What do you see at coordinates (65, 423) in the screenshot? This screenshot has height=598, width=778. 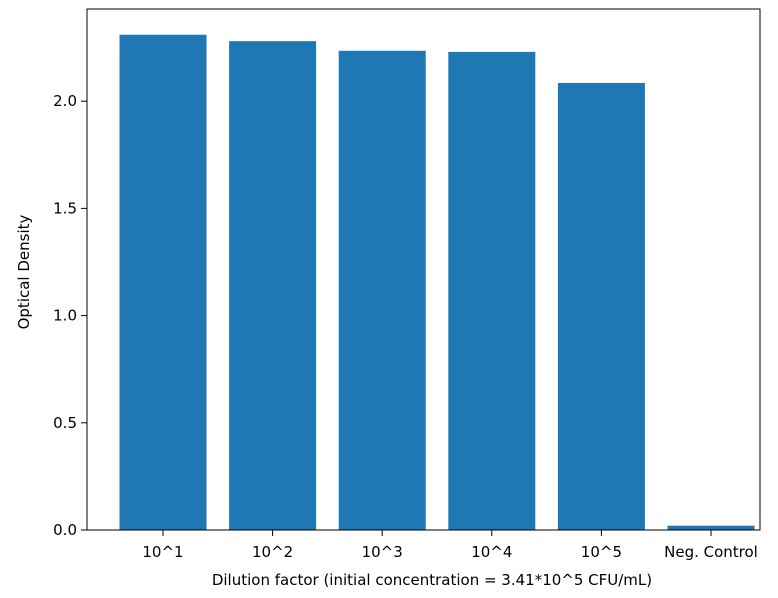 I see `y-tick-label: 0.5` at bounding box center [65, 423].